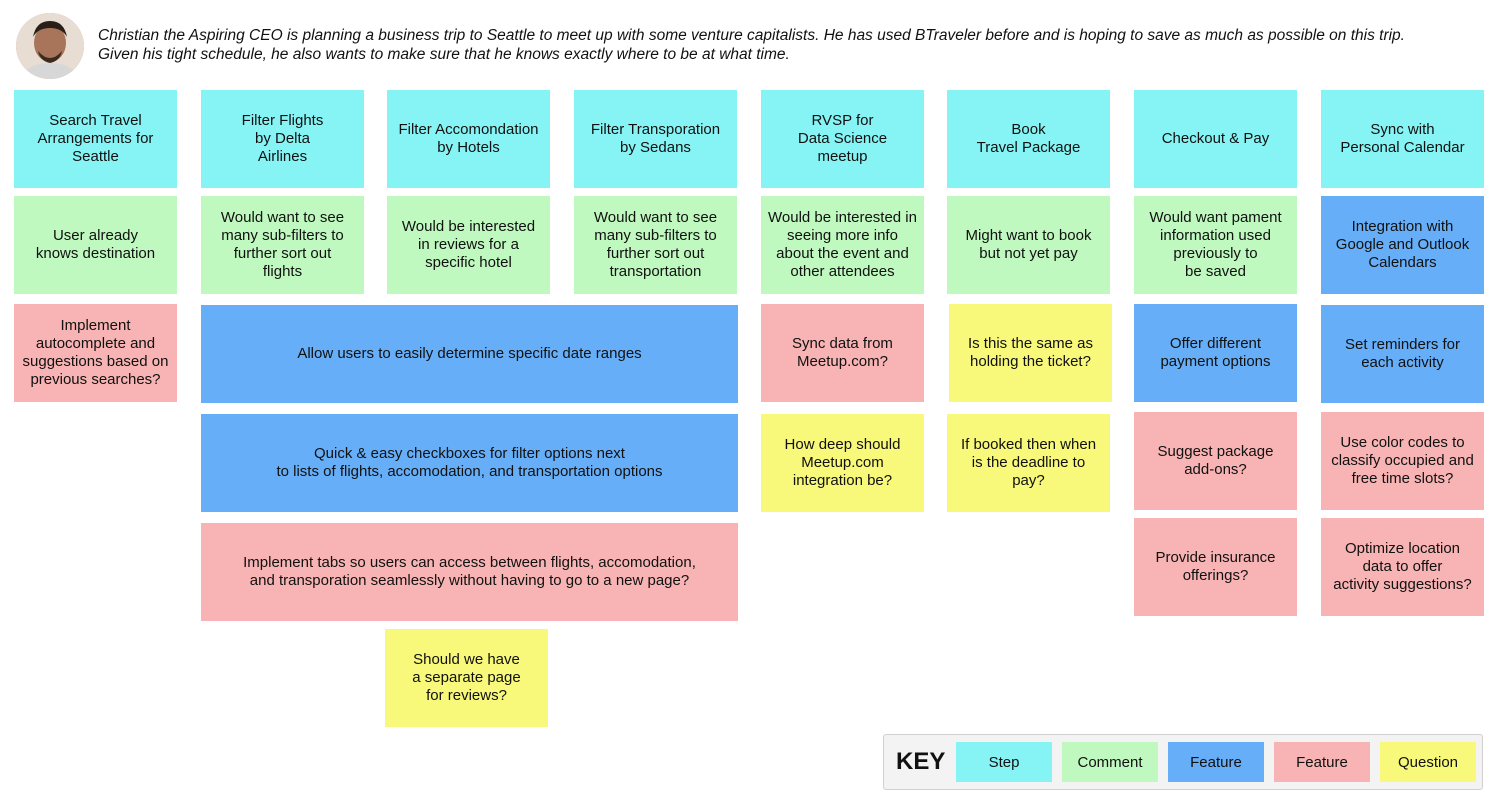  Describe the element at coordinates (1028, 245) in the screenshot. I see `comment-book-not-pay: Might want to book but not yet pay` at that location.